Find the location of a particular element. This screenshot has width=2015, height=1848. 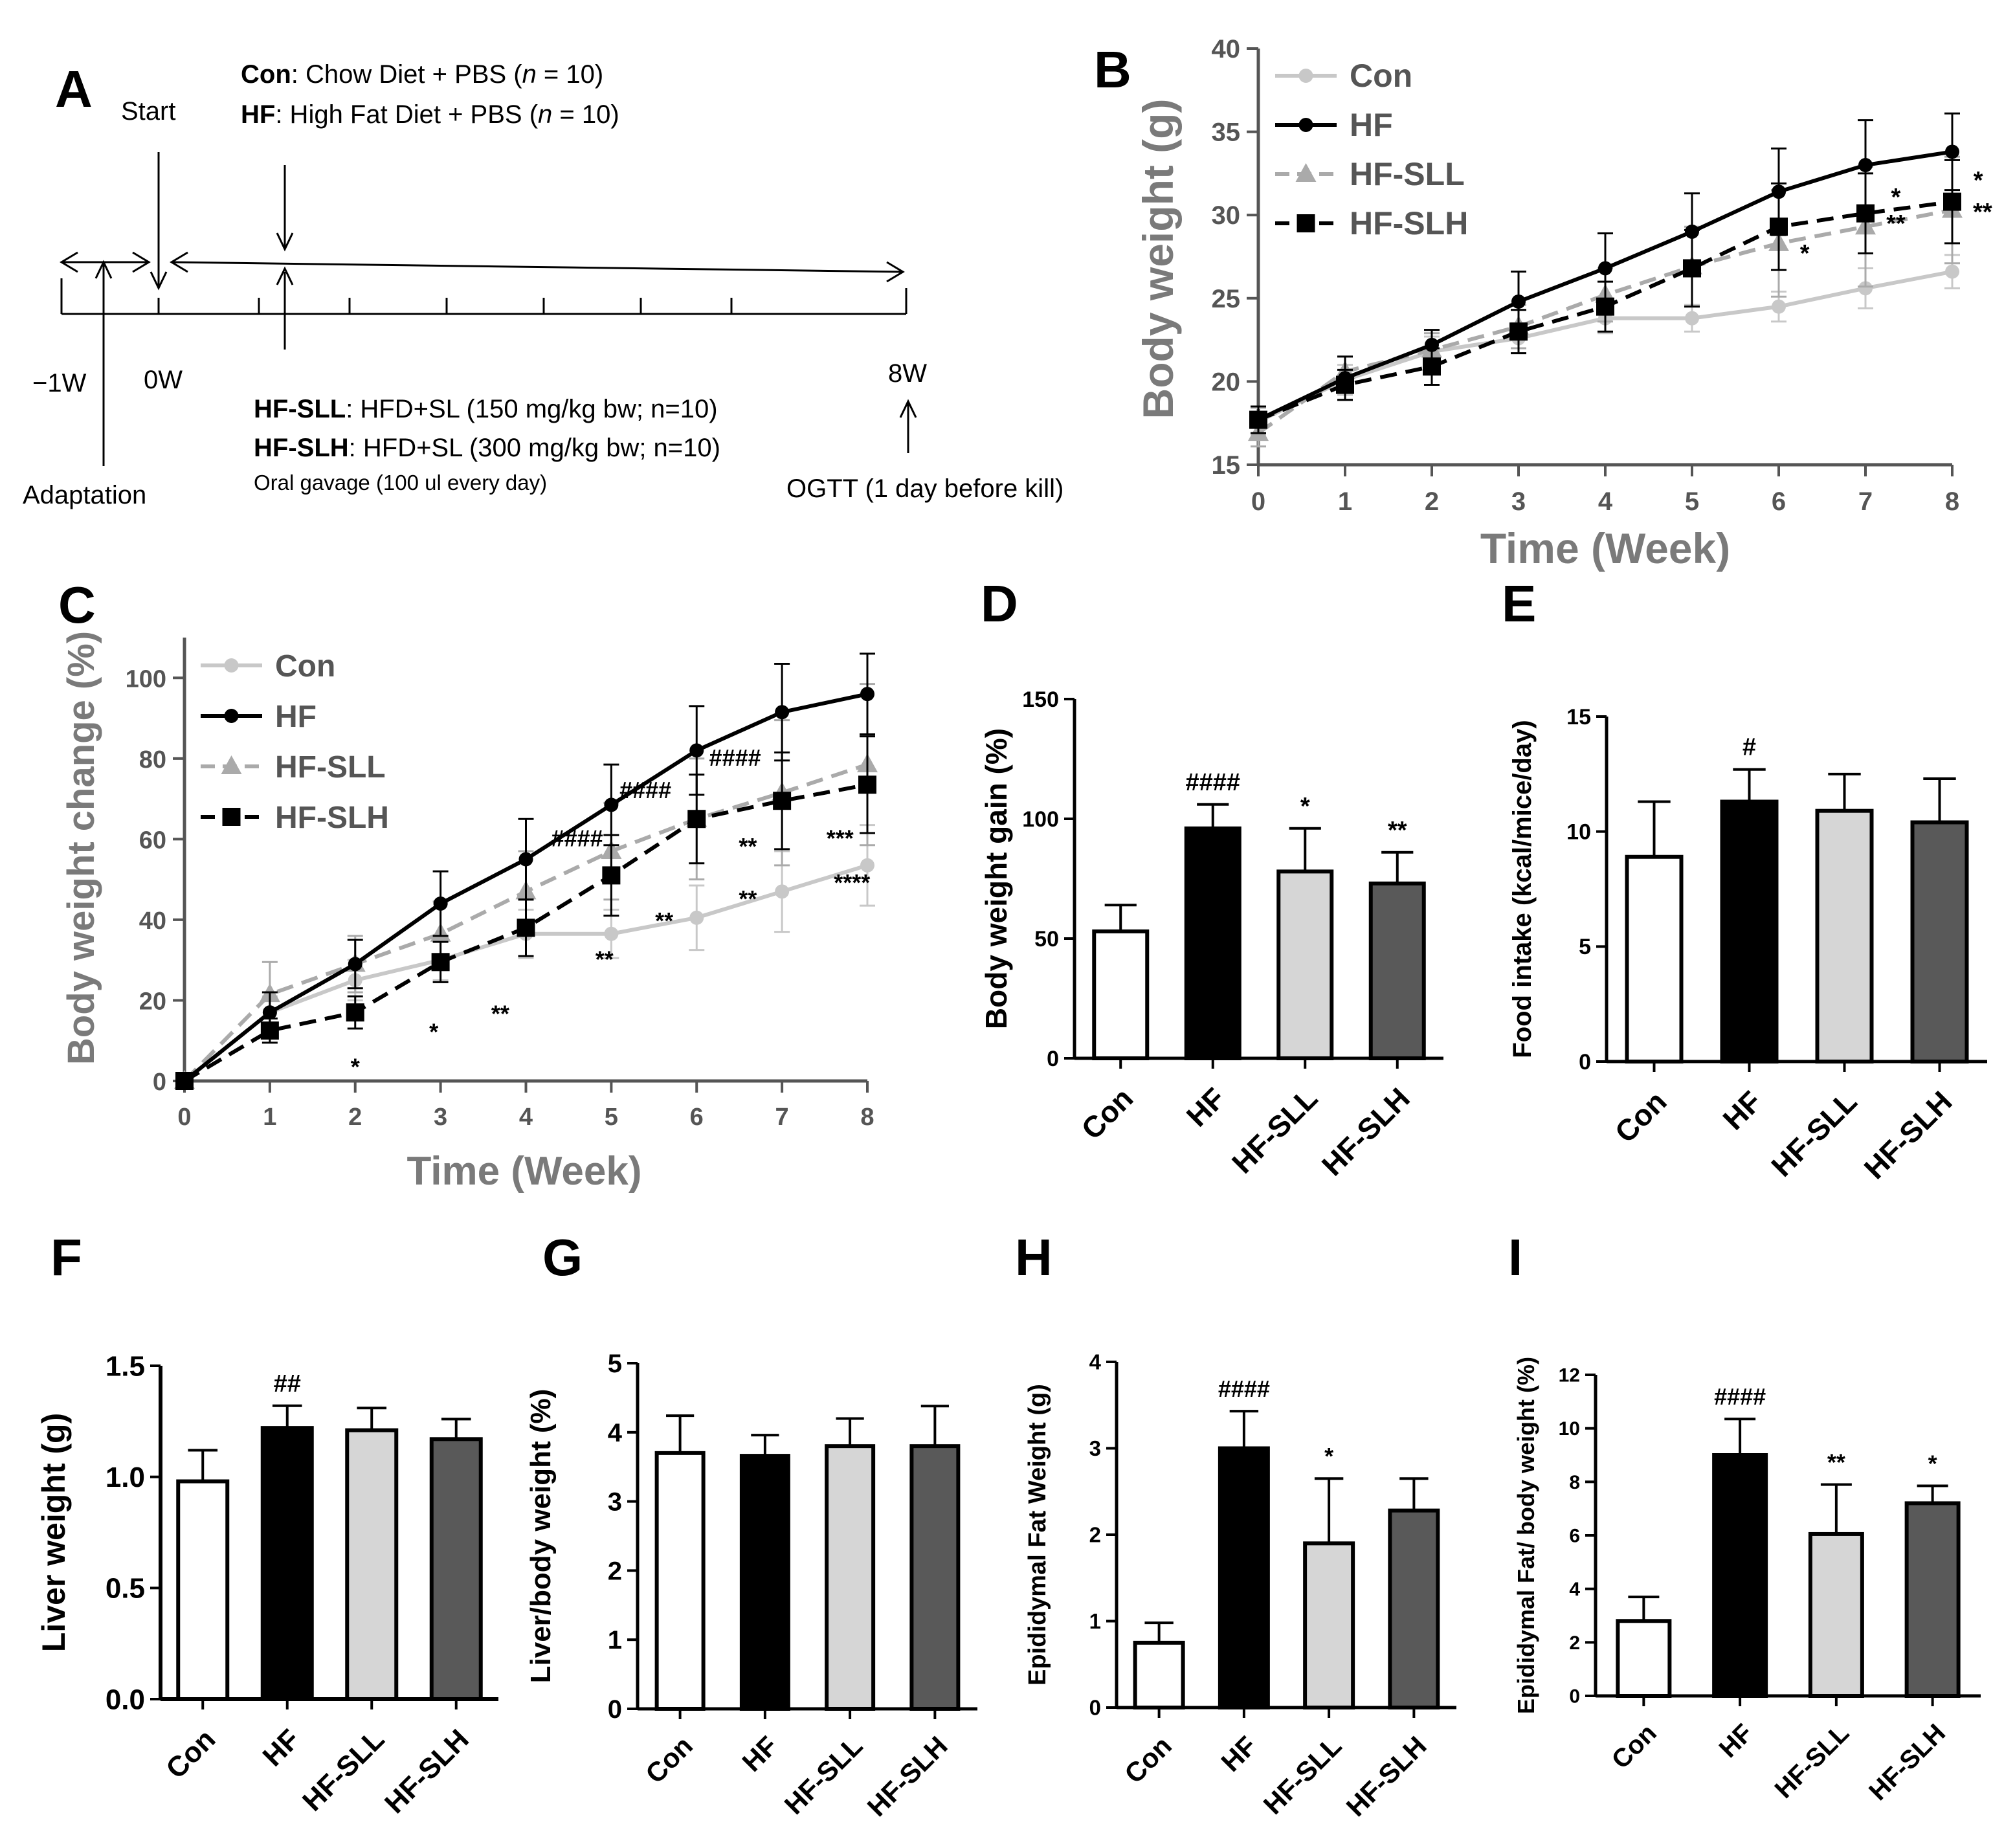

y-axis-title: Epididymal Fat/ body weight (%) is located at coordinates (1526, 1535).